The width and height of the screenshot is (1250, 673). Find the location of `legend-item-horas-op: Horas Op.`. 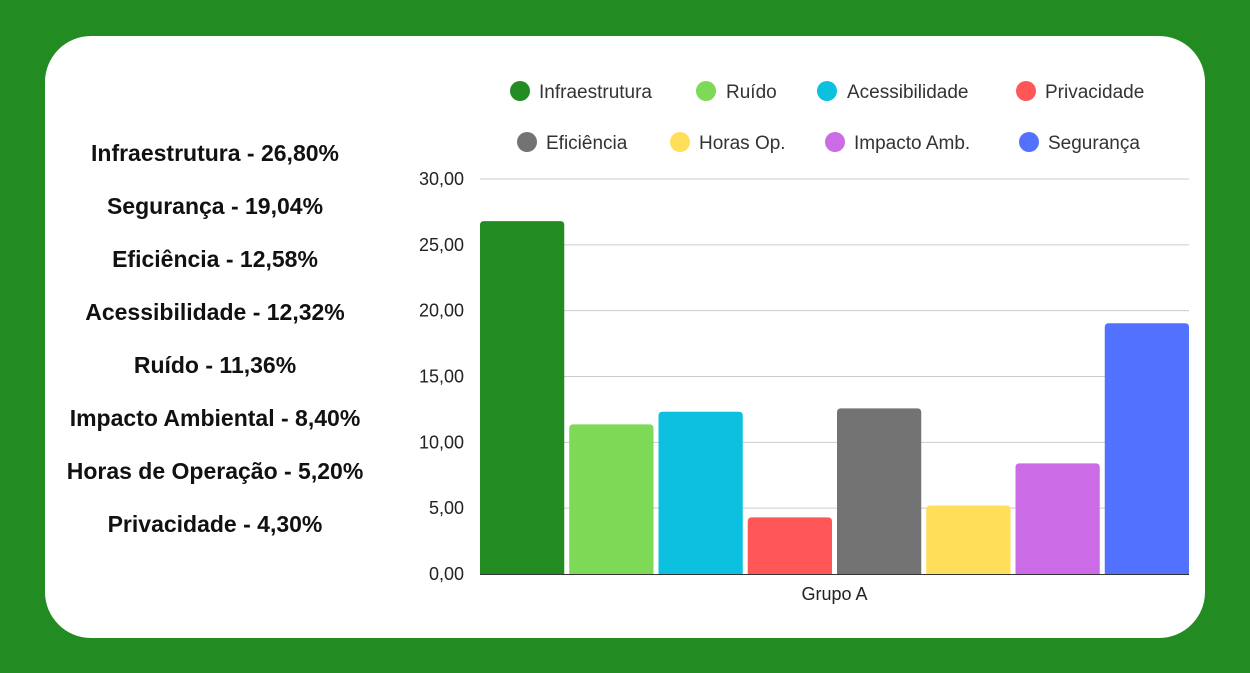

legend-item-horas-op: Horas Op. is located at coordinates (728, 143).